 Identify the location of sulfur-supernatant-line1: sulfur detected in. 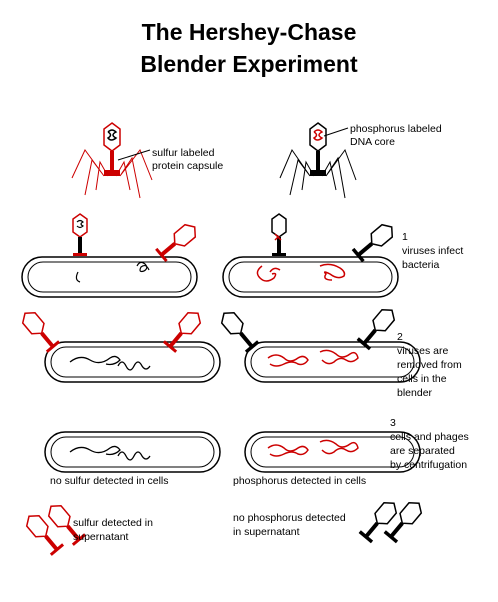
(113, 523).